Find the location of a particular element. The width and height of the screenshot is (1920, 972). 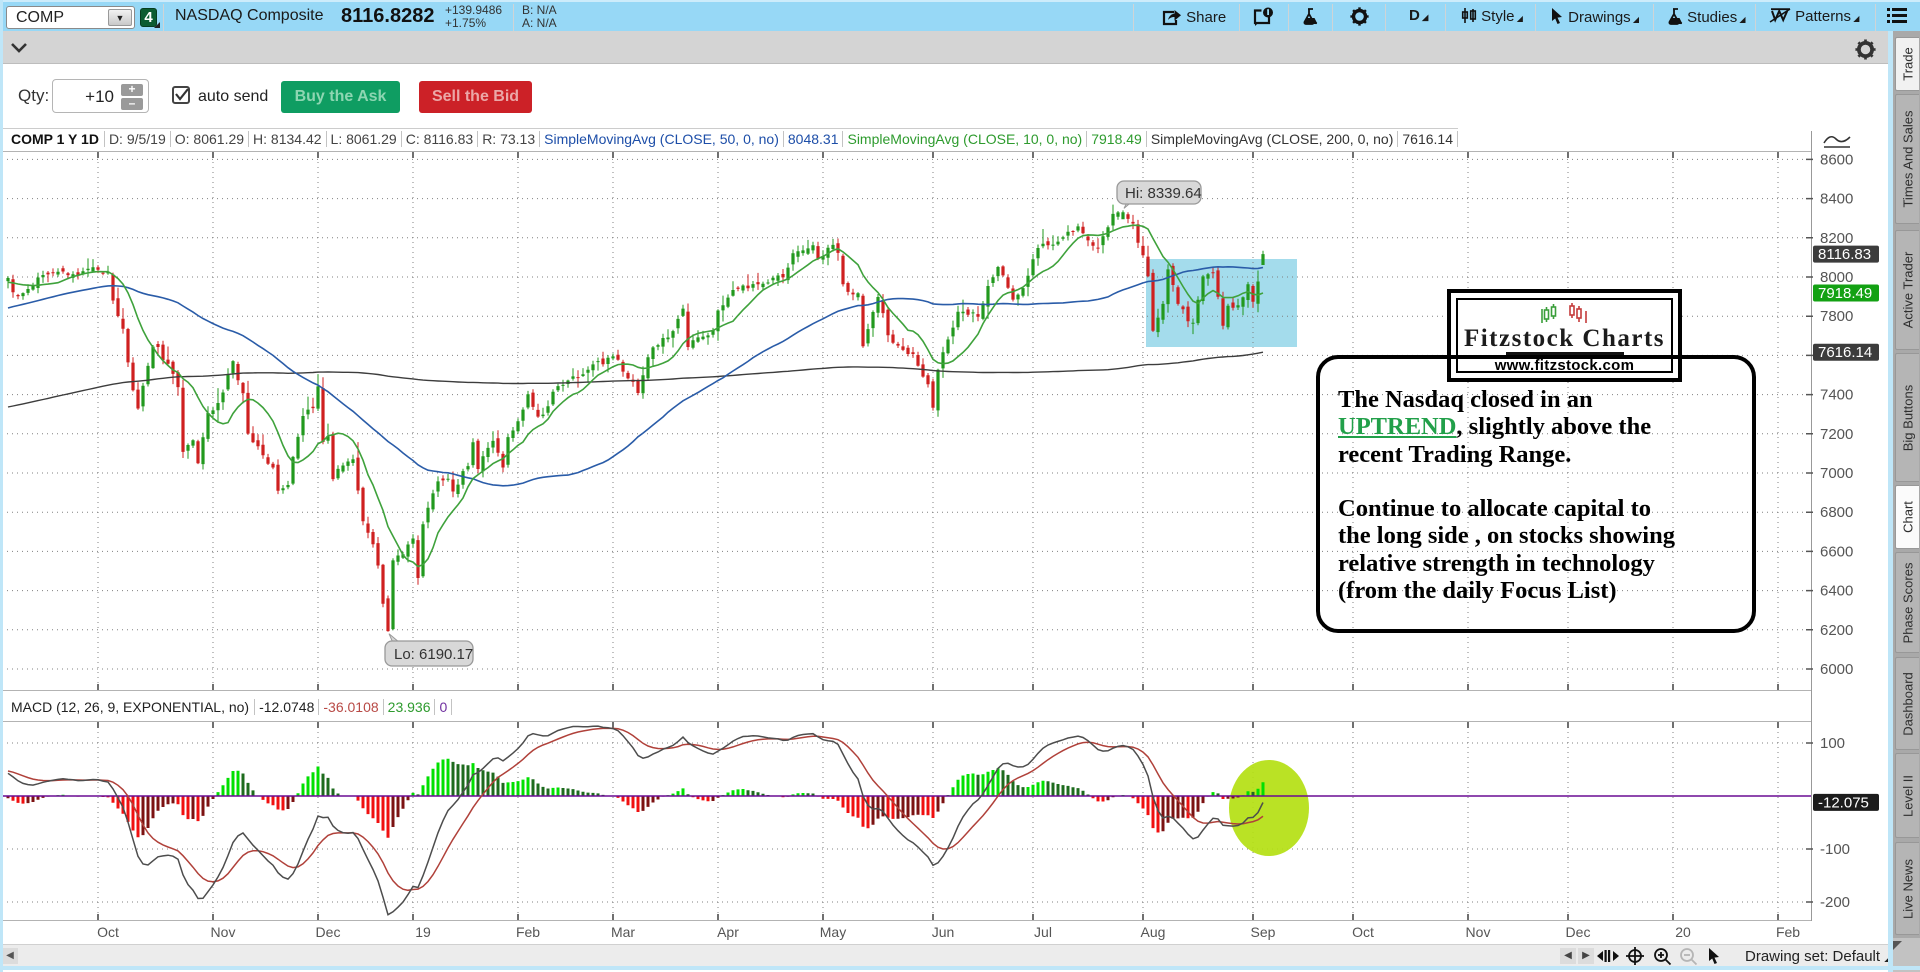

svg-text: 7616.14 is located at coordinates (1845, 352).